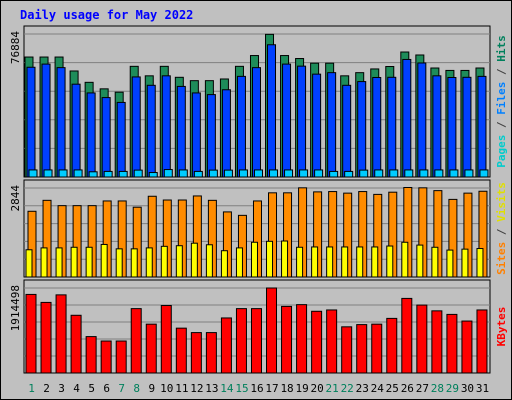 The image size is (512, 400). Describe the element at coordinates (91, 388) in the screenshot. I see `day-label-5: 5` at that location.